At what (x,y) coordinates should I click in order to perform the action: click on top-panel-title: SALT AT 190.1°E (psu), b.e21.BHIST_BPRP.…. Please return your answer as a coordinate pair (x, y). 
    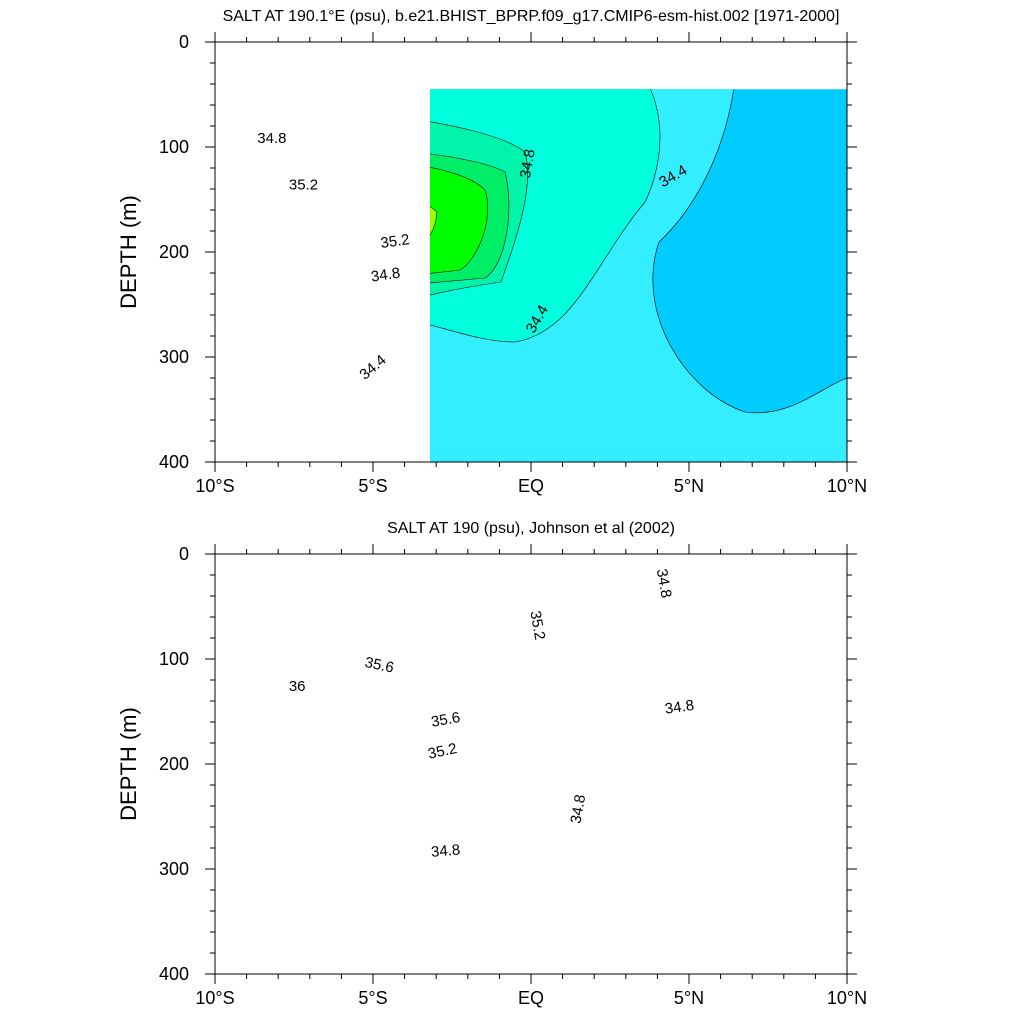
    Looking at the image, I should click on (531, 16).